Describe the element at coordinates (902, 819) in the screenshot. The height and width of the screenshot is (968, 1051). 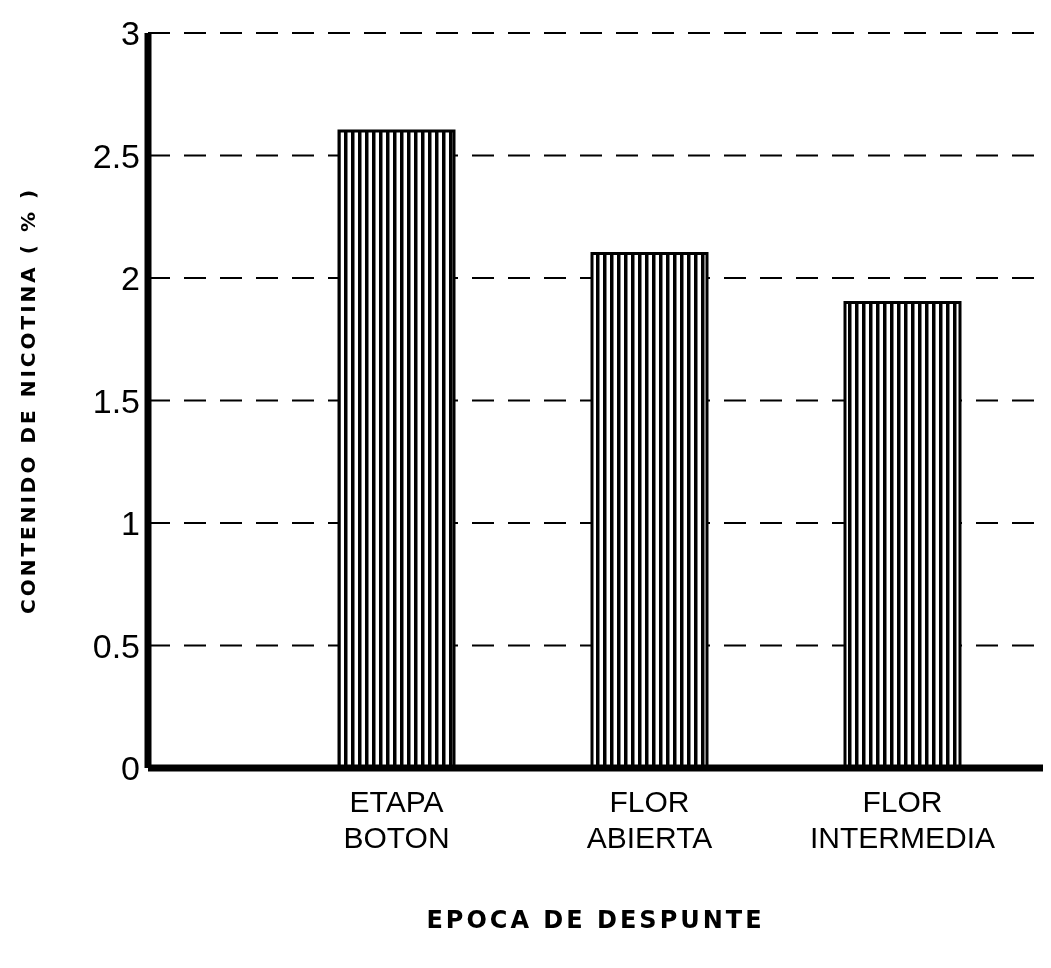
I see `x-tick-label: FLOR INTERMEDIA` at that location.